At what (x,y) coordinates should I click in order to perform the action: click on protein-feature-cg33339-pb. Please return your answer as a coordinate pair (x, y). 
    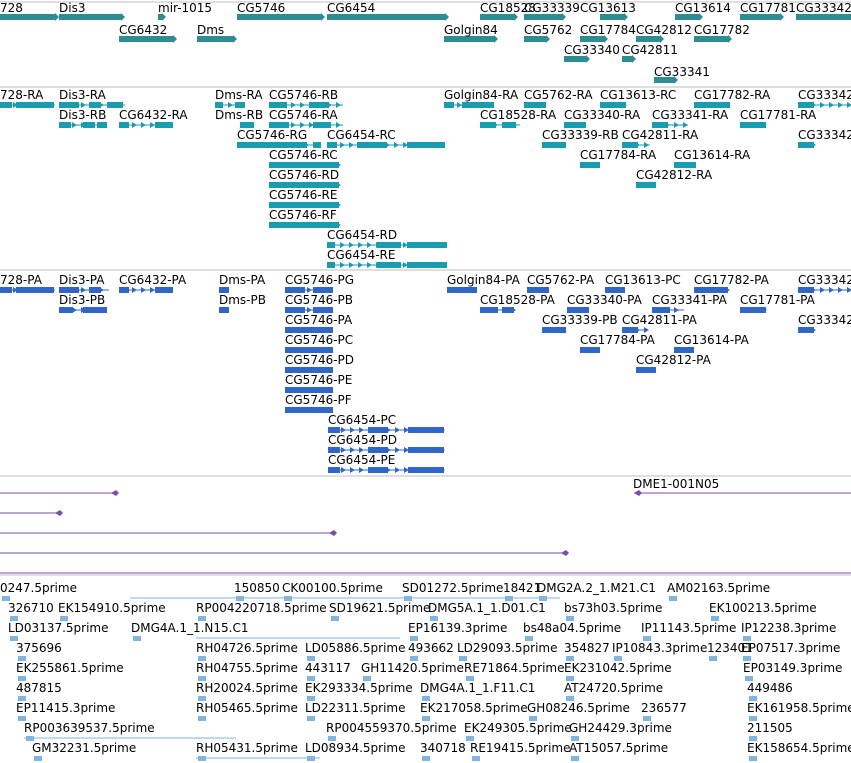
    Looking at the image, I should click on (554, 330).